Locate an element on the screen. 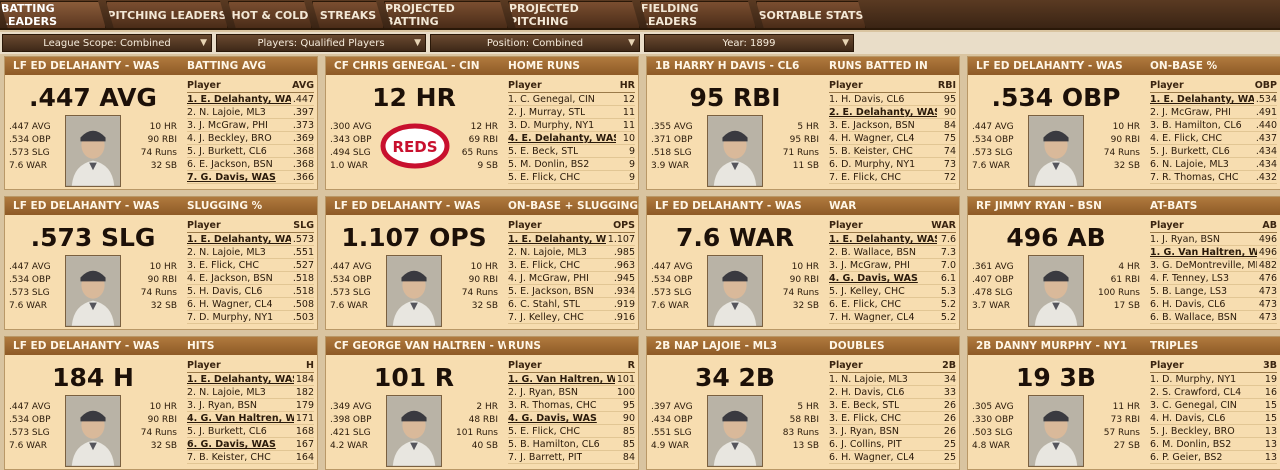 This screenshot has height=470, width=1280. tab-sortable-stats: SORTABLE STATS is located at coordinates (811, 15).